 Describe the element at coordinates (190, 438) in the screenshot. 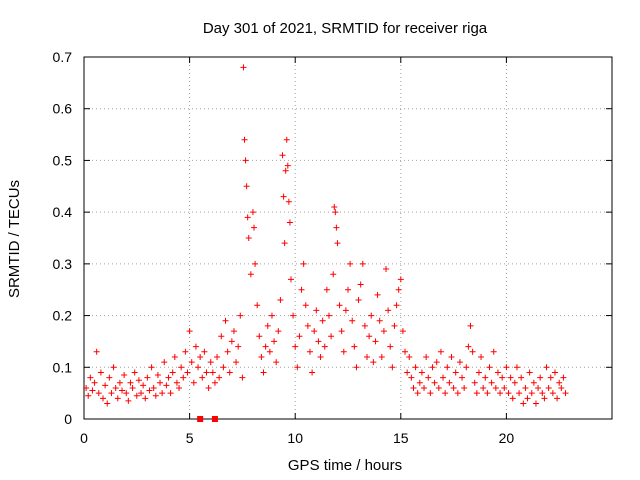

I see `x-tick-label: 5` at that location.